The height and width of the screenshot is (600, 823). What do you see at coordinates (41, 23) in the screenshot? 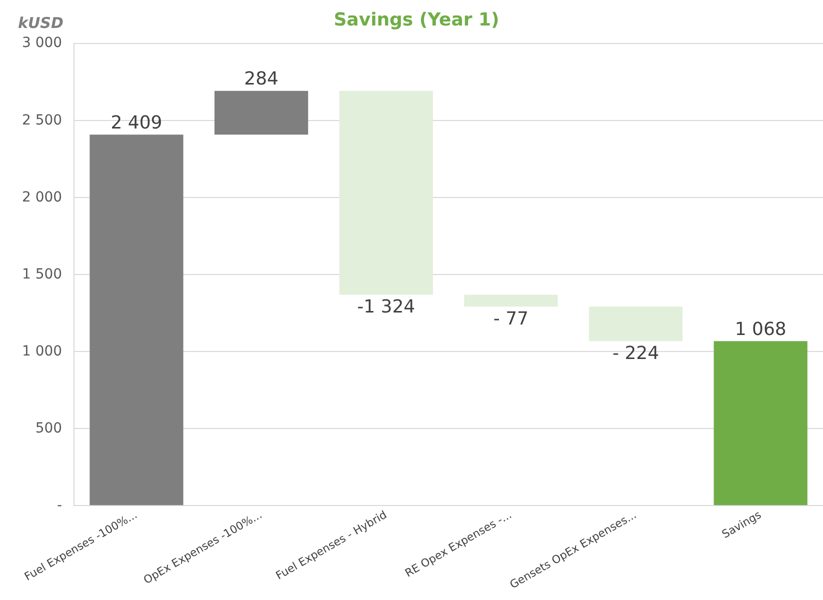
I see `y-axis-title: kUSD` at bounding box center [41, 23].